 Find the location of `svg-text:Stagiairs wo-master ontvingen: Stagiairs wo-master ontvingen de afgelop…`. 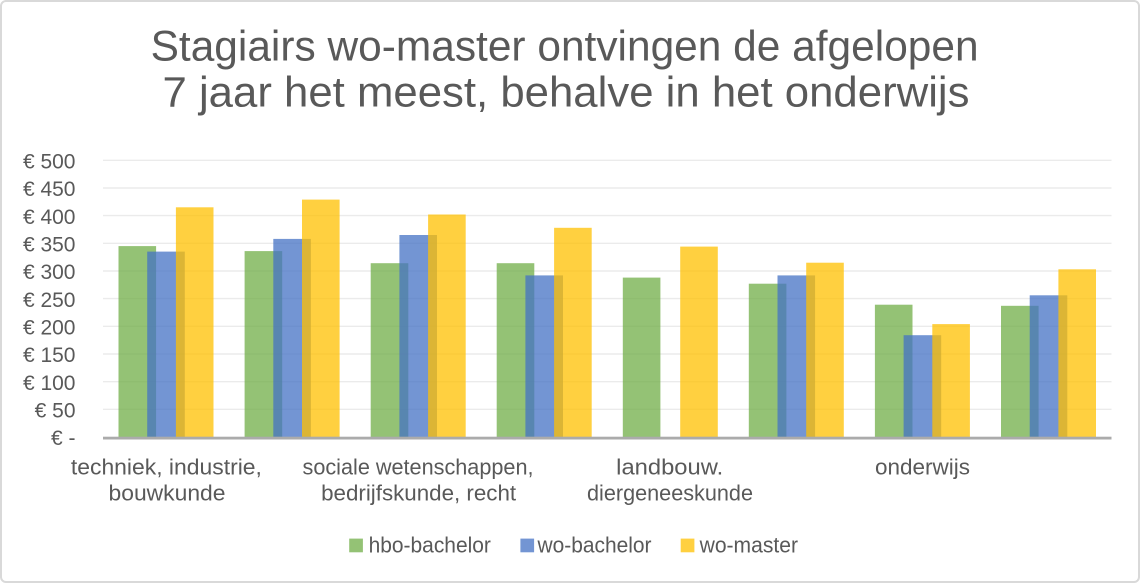

svg-text:Stagiairs wo-master ontvingen: Stagiairs wo-master ontvingen de afgelop… is located at coordinates (565, 47).